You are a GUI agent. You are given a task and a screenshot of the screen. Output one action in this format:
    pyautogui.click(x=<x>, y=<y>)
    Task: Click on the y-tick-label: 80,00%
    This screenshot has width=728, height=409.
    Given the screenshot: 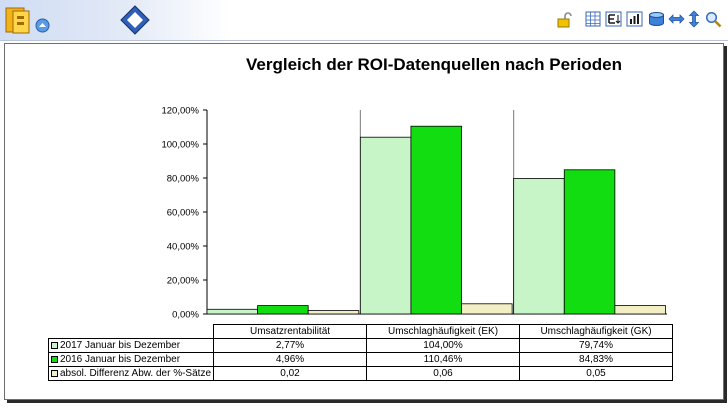 What is the action you would take?
    pyautogui.click(x=183, y=179)
    